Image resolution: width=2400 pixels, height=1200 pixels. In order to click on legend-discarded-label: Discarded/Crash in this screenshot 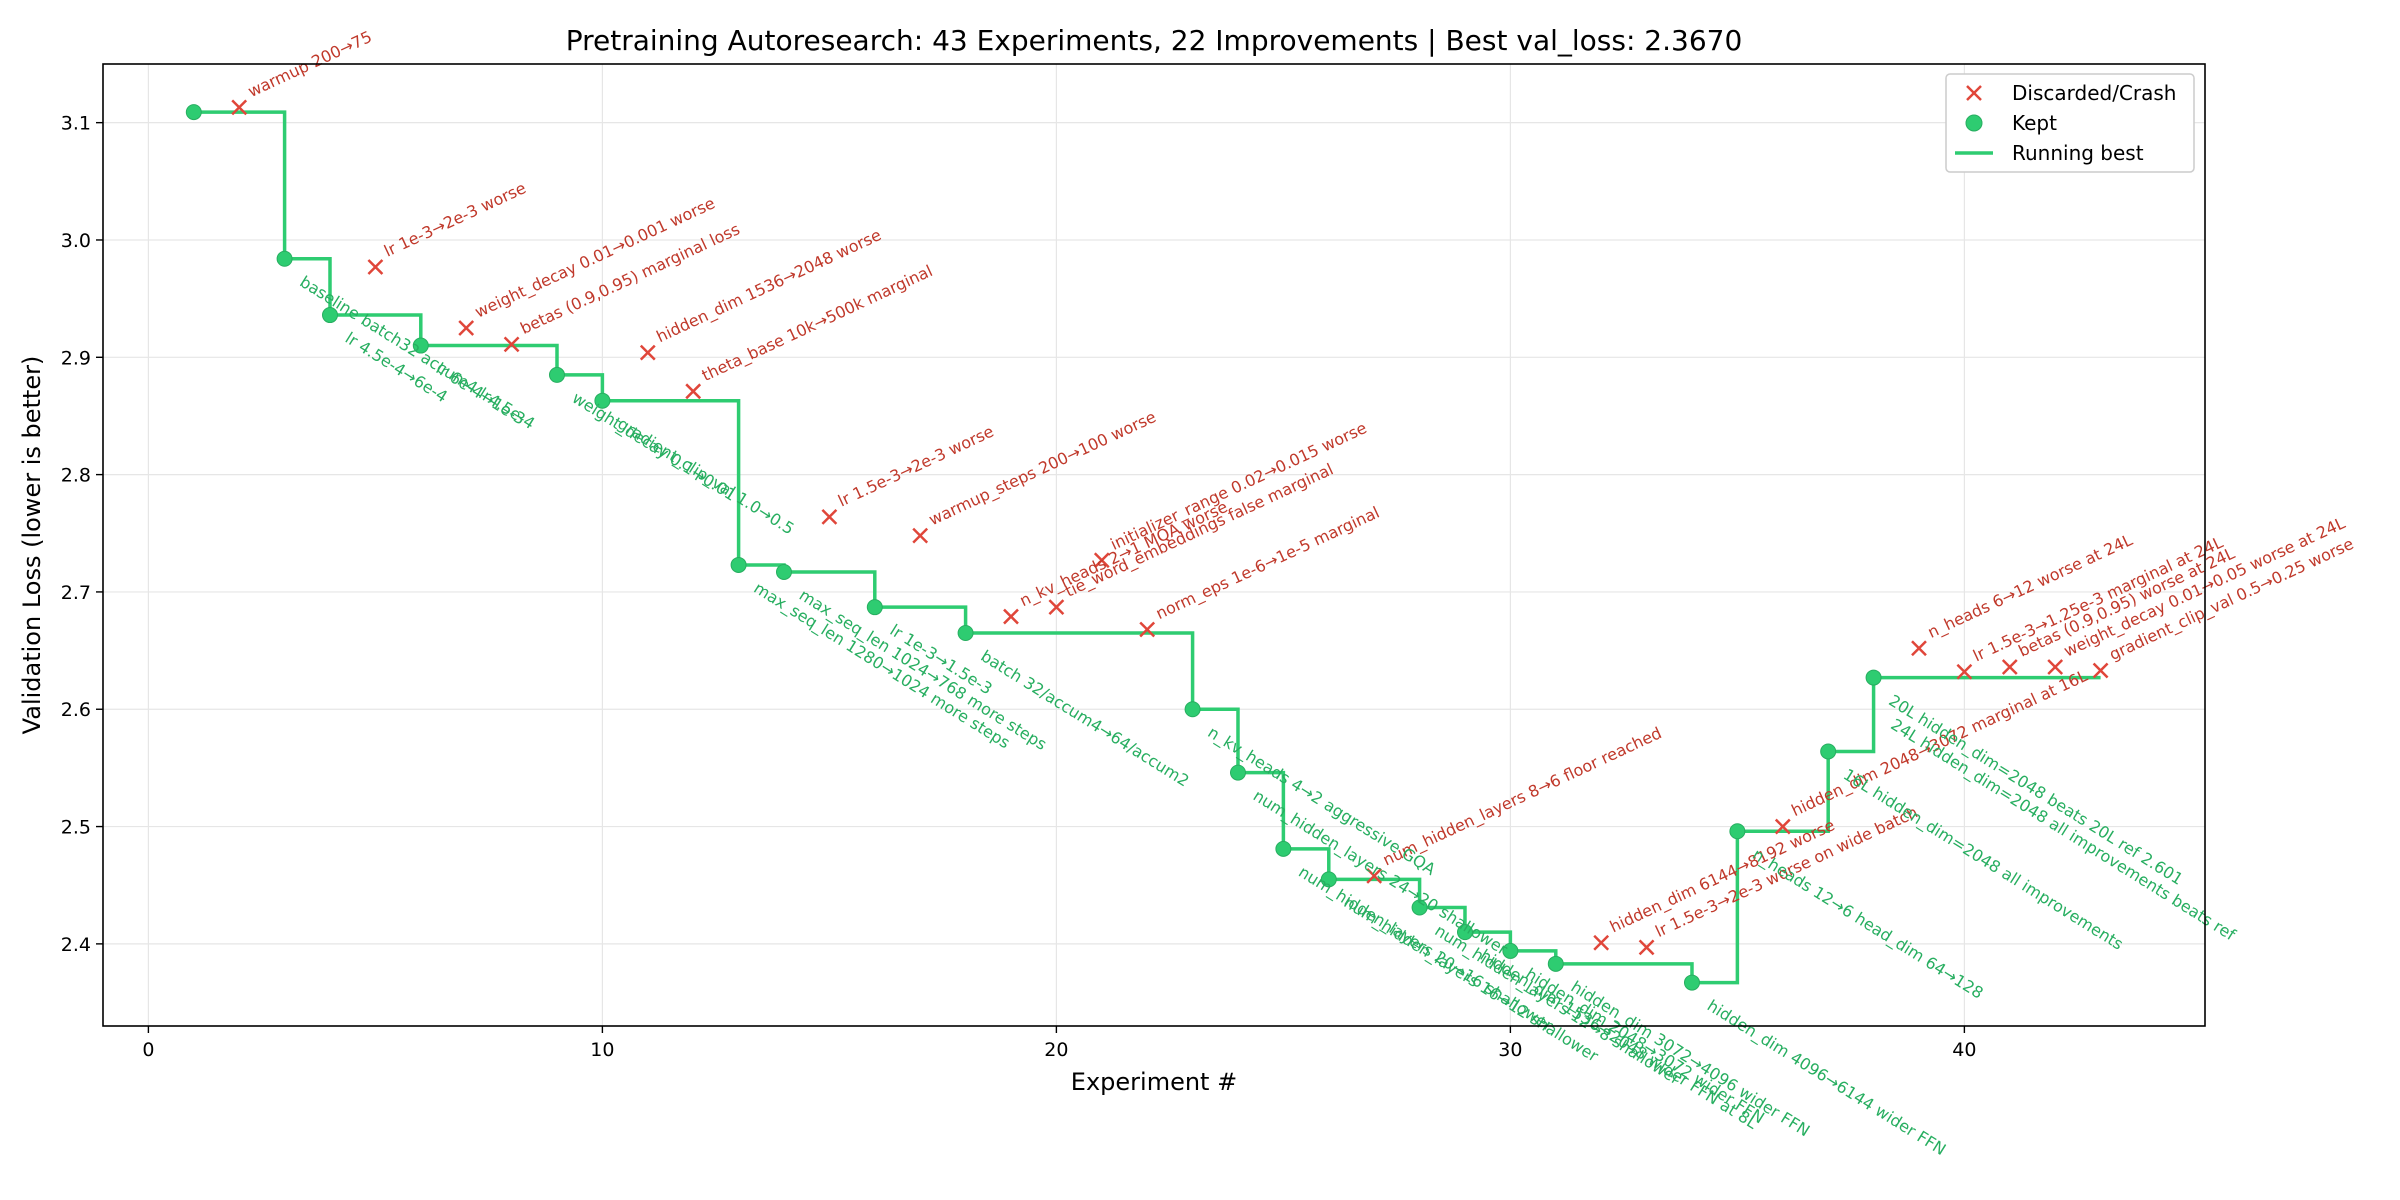, I will do `click(2094, 93)`.